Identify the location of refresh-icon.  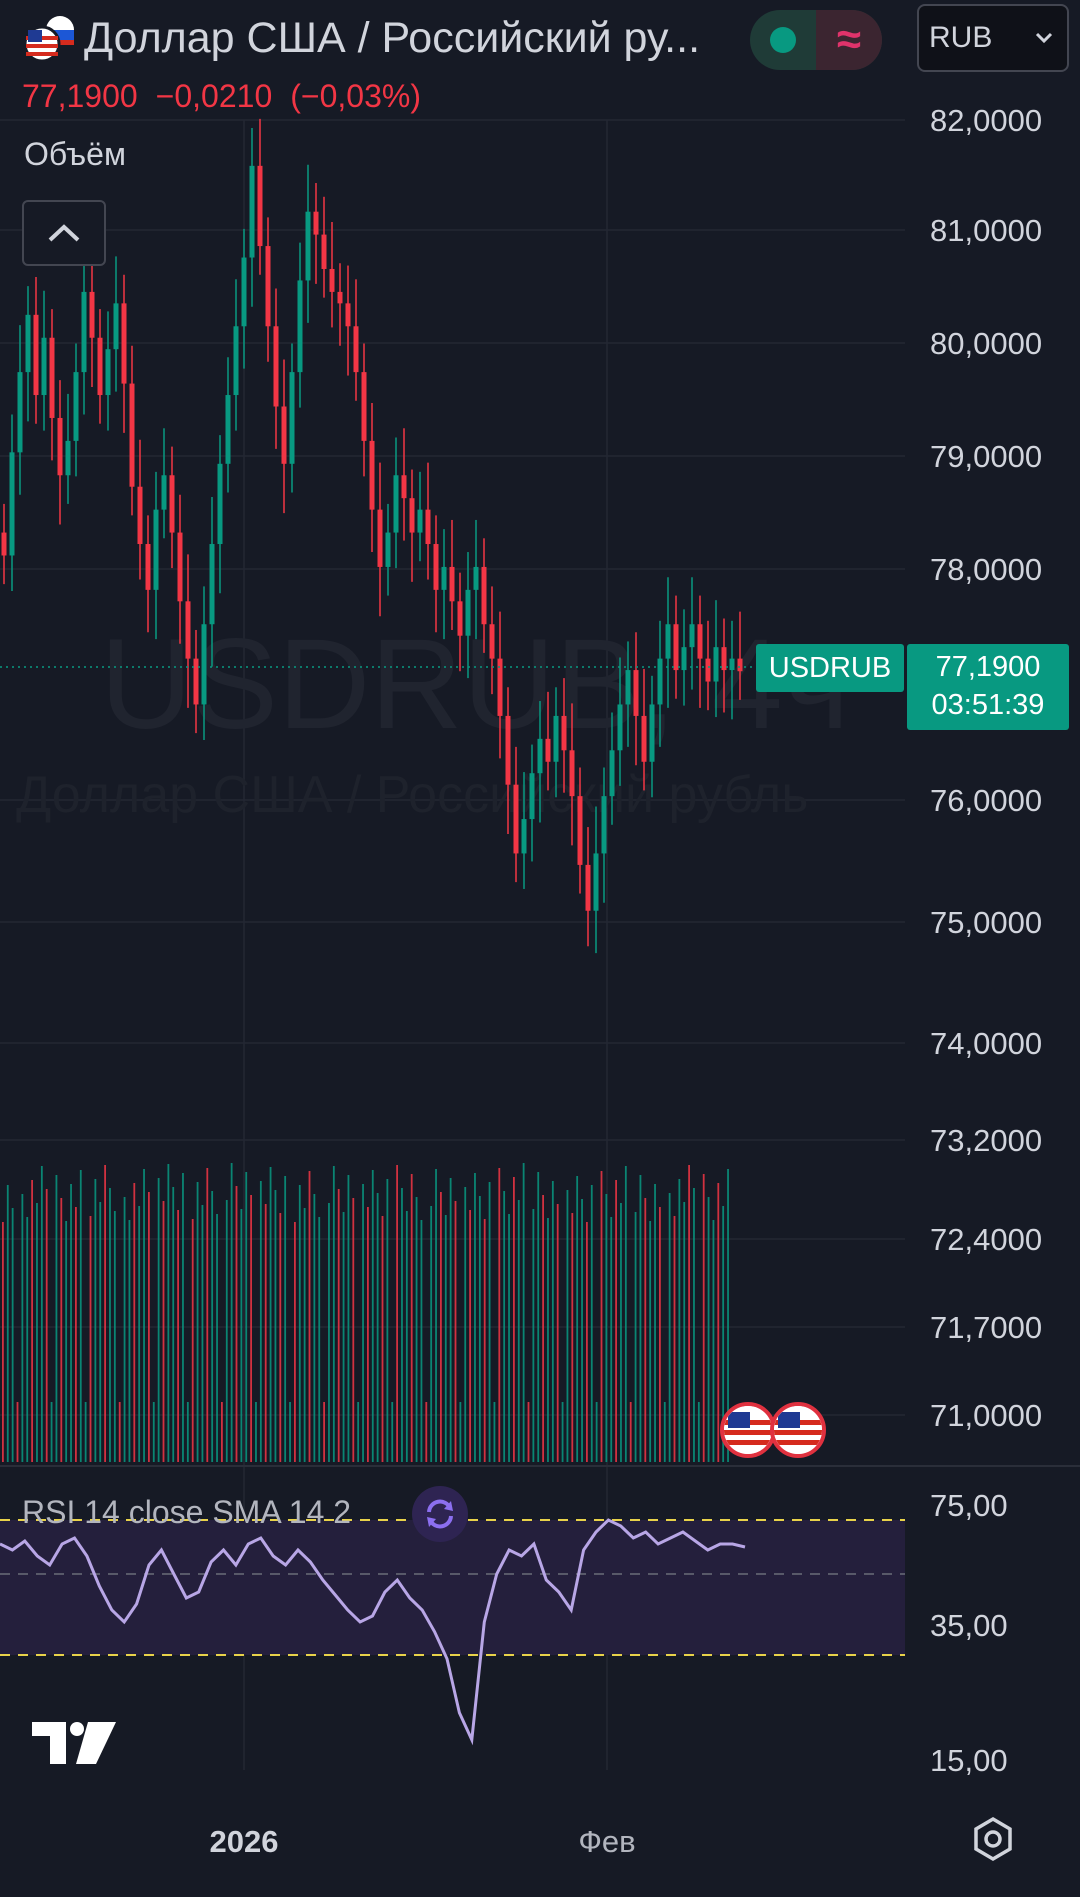
(440, 1514).